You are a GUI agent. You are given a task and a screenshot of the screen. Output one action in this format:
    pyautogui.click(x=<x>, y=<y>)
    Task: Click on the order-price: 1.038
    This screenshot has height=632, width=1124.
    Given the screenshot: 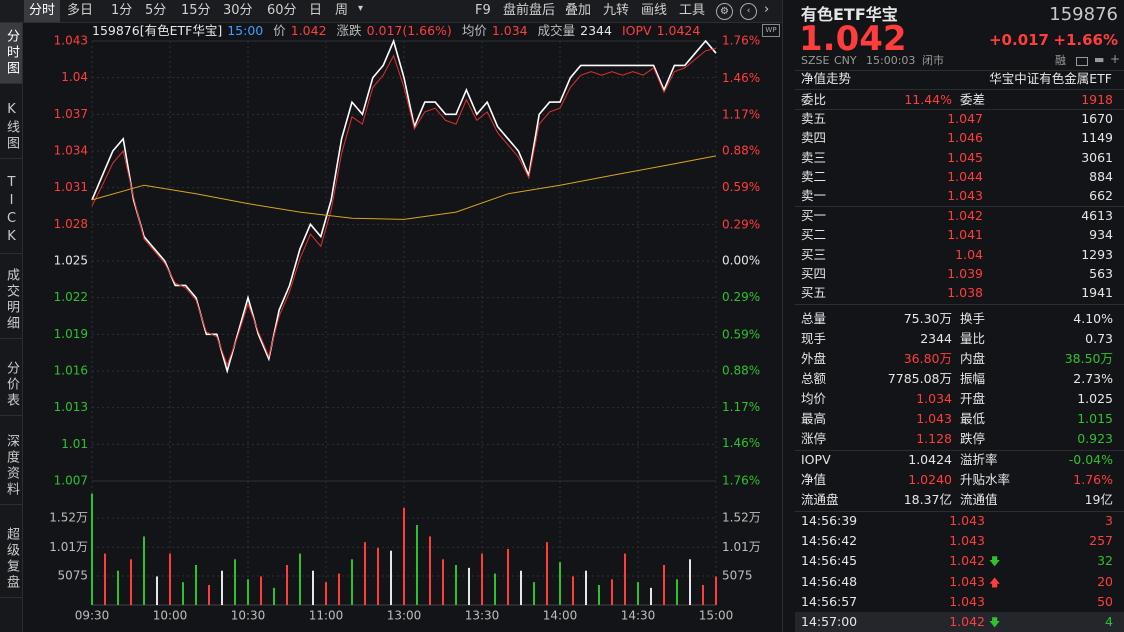 What is the action you would take?
    pyautogui.click(x=965, y=293)
    